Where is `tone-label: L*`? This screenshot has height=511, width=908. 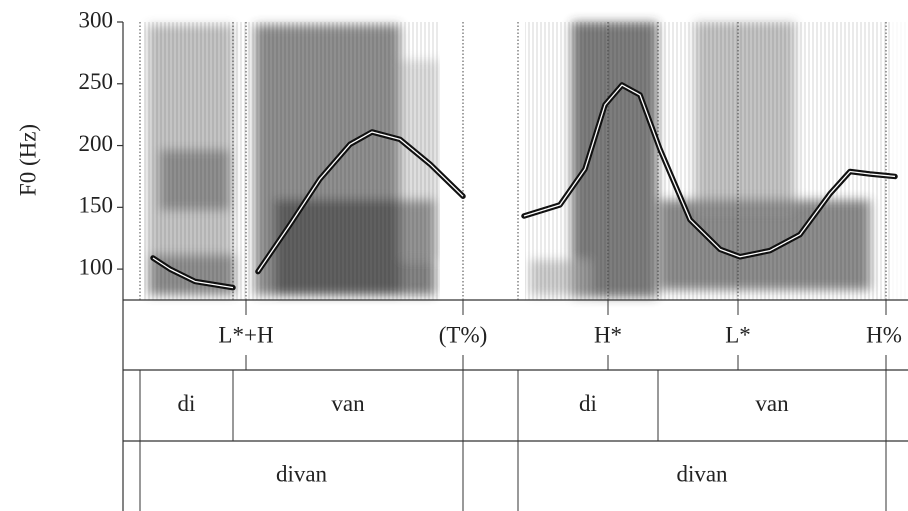
tone-label: L* is located at coordinates (738, 334).